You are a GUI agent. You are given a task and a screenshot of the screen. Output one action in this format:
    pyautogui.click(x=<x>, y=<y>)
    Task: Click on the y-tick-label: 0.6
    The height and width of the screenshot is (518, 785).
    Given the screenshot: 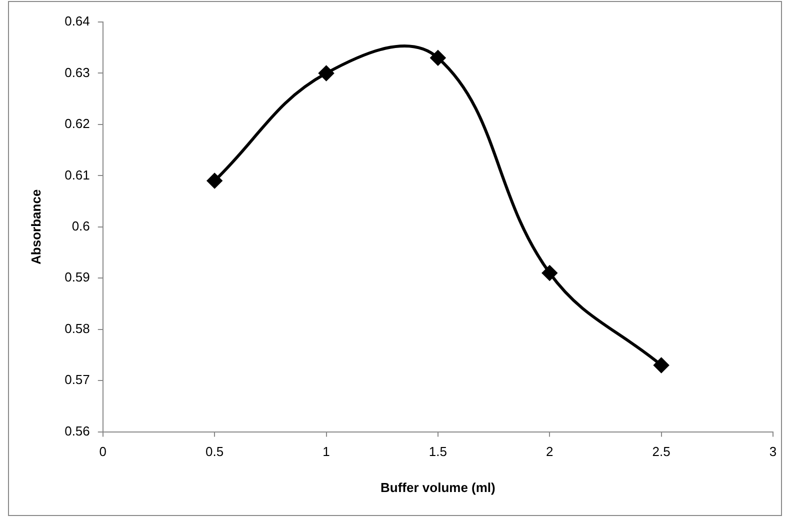 What is the action you would take?
    pyautogui.click(x=81, y=226)
    